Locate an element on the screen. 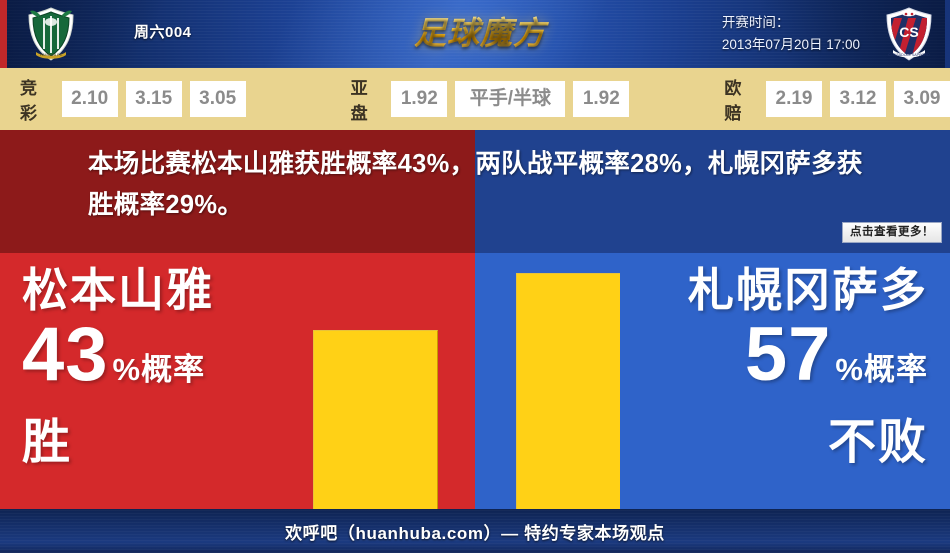 The width and height of the screenshot is (950, 553). home-probability-bar is located at coordinates (375, 419).